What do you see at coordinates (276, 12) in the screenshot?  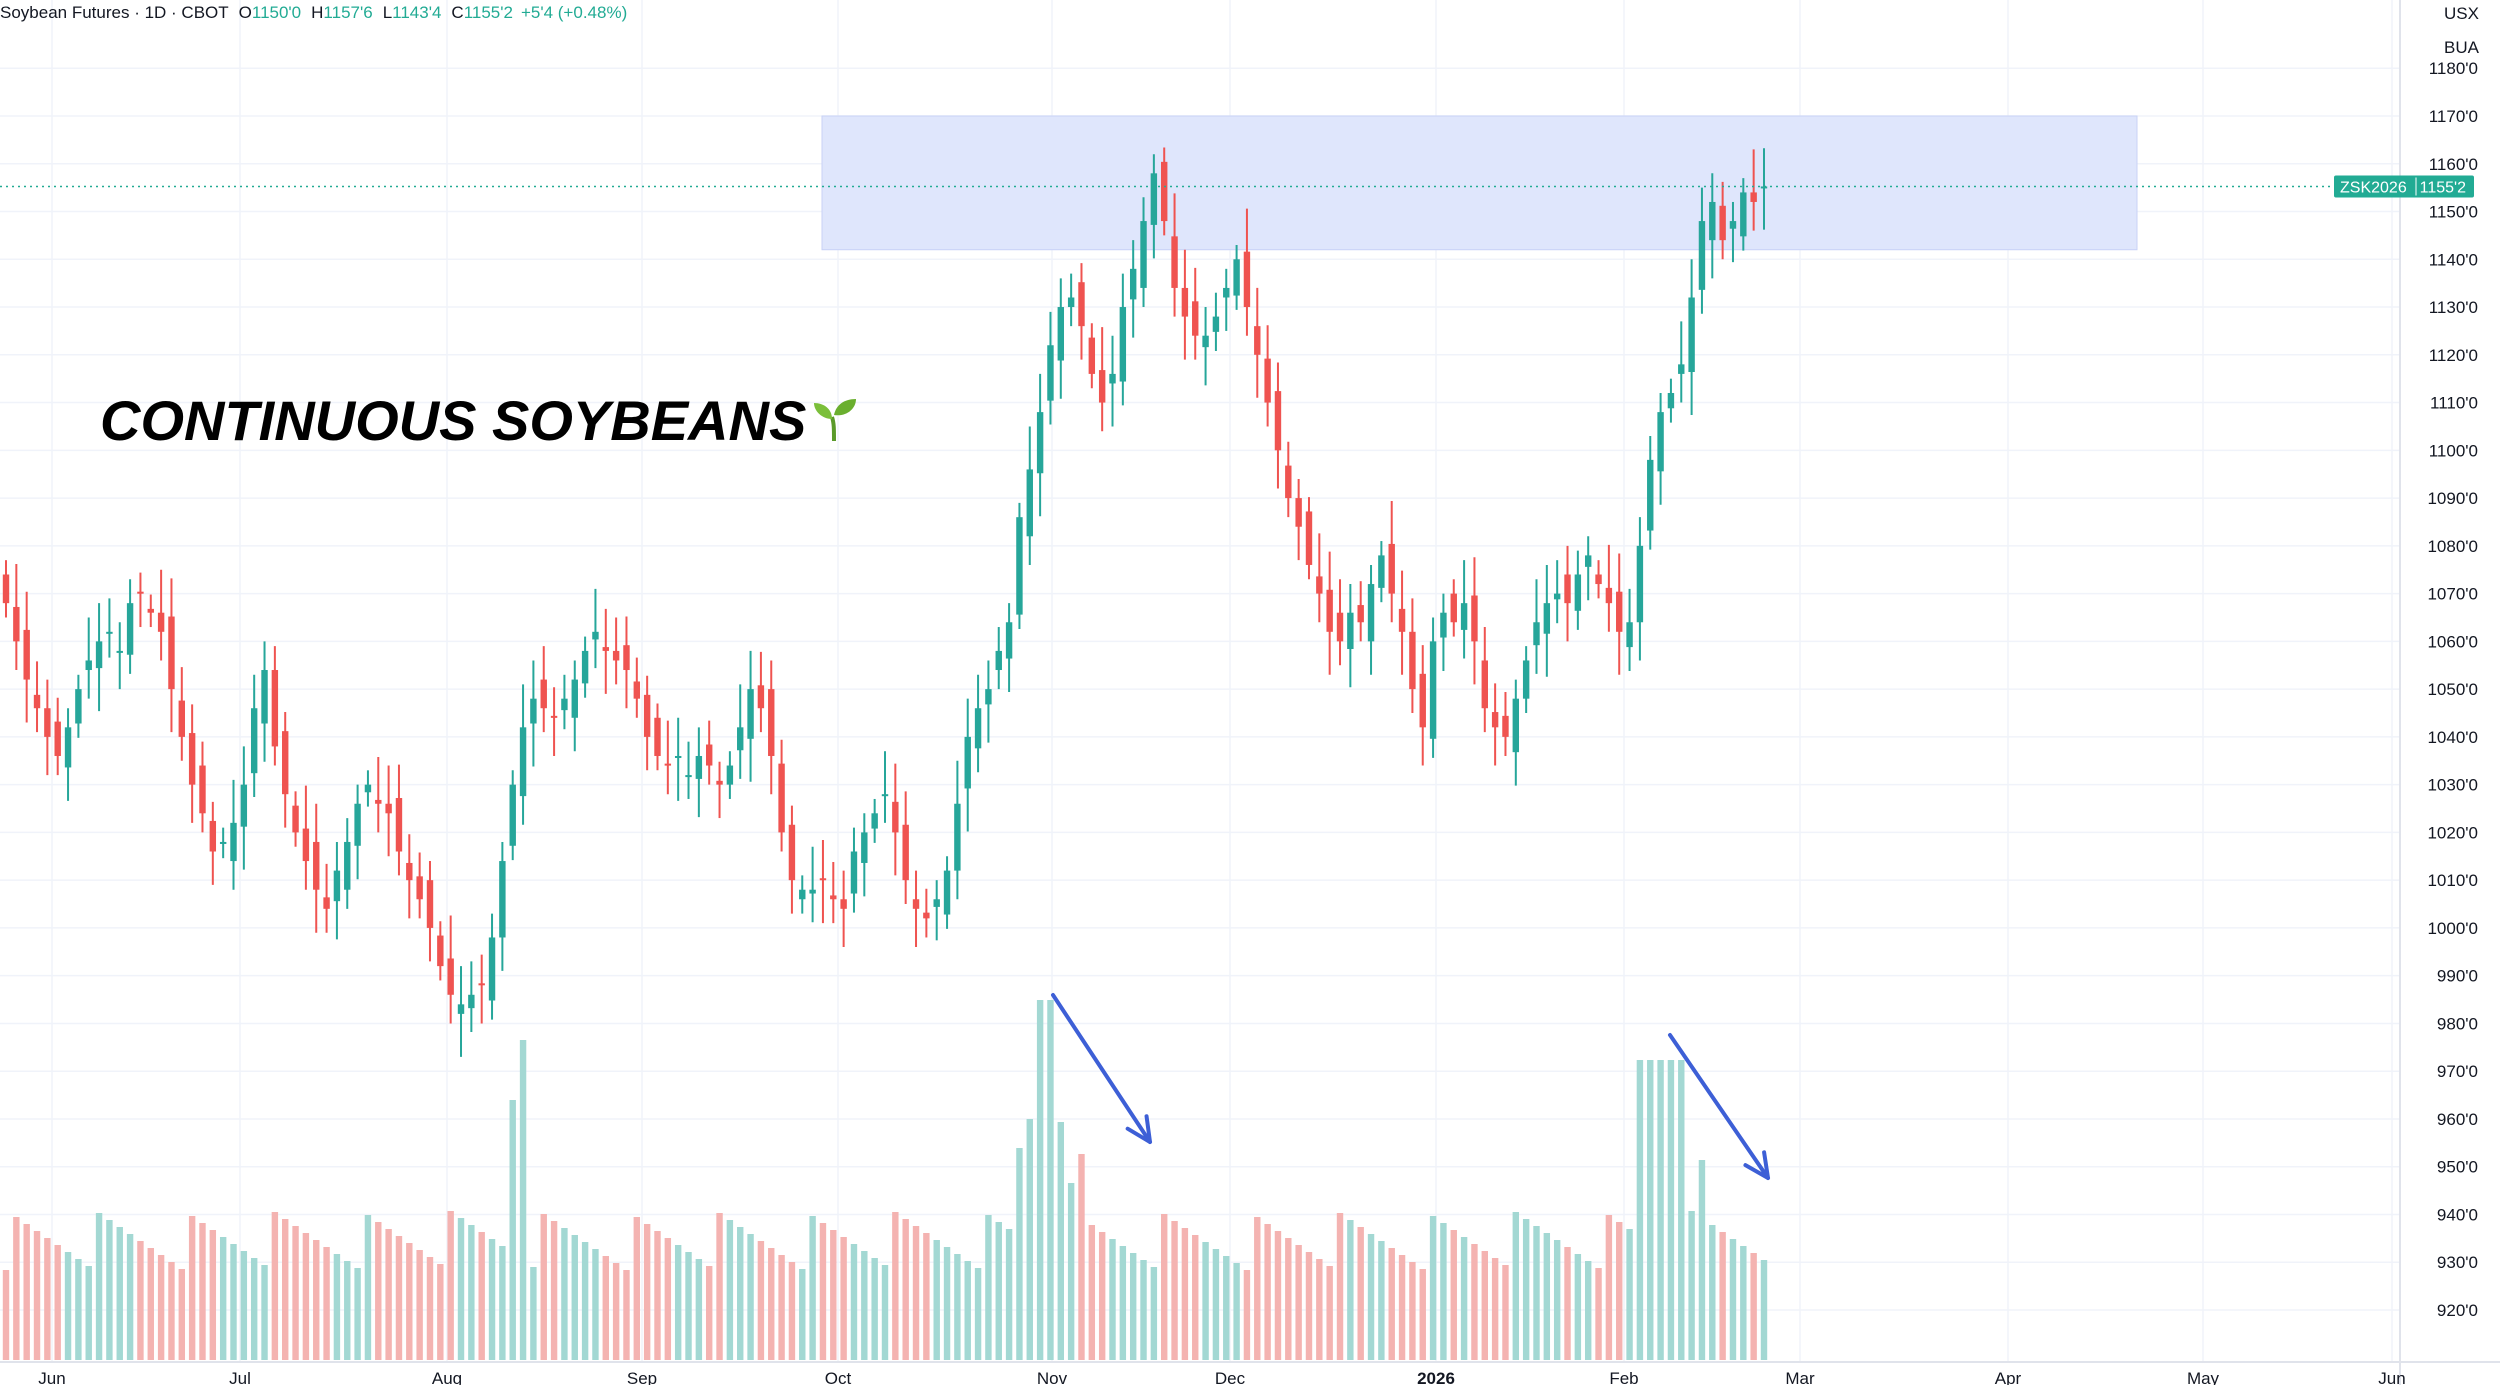 I see `open-value: 1150'0` at bounding box center [276, 12].